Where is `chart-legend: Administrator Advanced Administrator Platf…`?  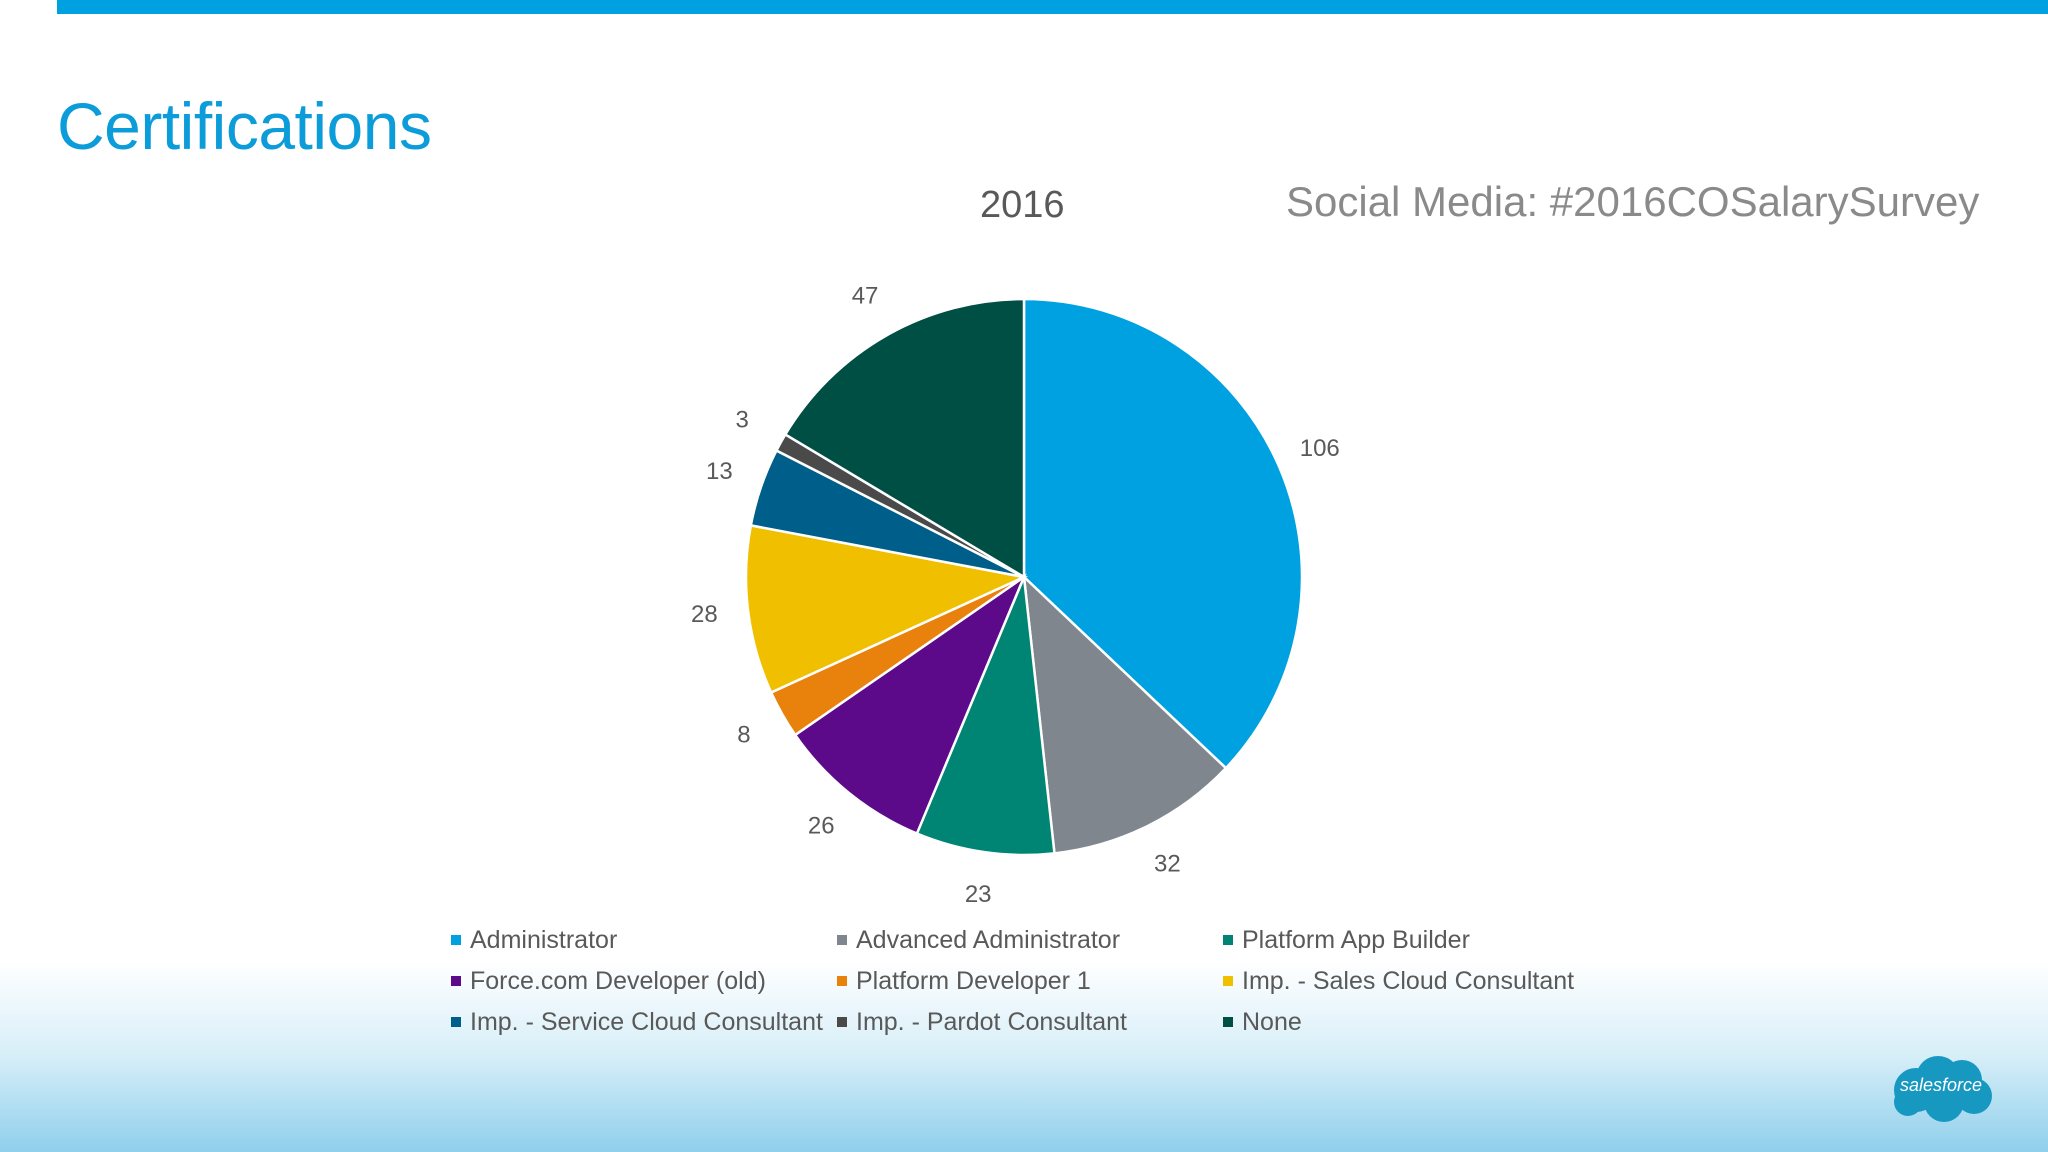 chart-legend: Administrator Advanced Administrator Platf… is located at coordinates (1032, 981).